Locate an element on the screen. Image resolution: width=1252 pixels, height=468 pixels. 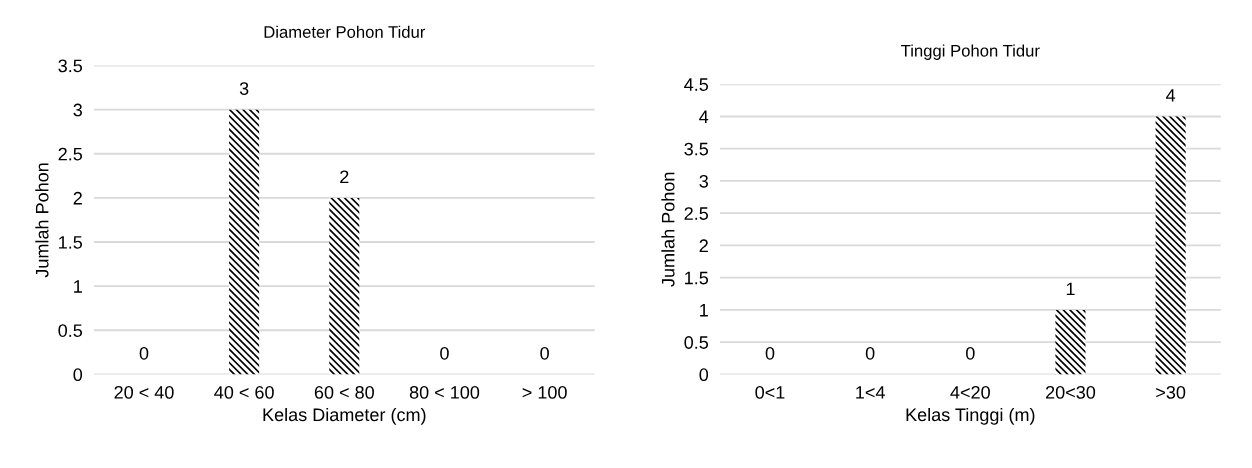
x-tick-label: 20<30 is located at coordinates (1071, 392).